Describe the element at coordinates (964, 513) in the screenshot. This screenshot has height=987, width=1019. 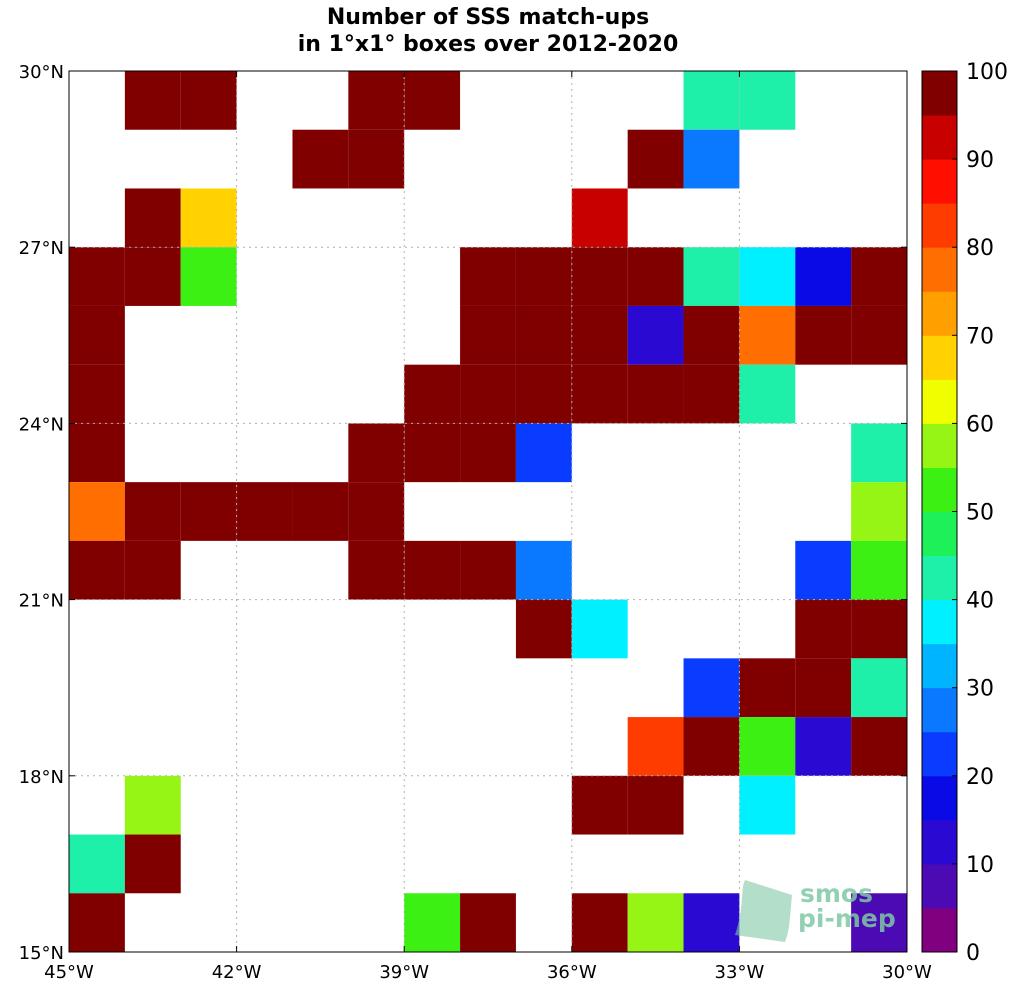
I see `colorbar: 0 10 20 30 40 50 60 70 80 90 100` at that location.